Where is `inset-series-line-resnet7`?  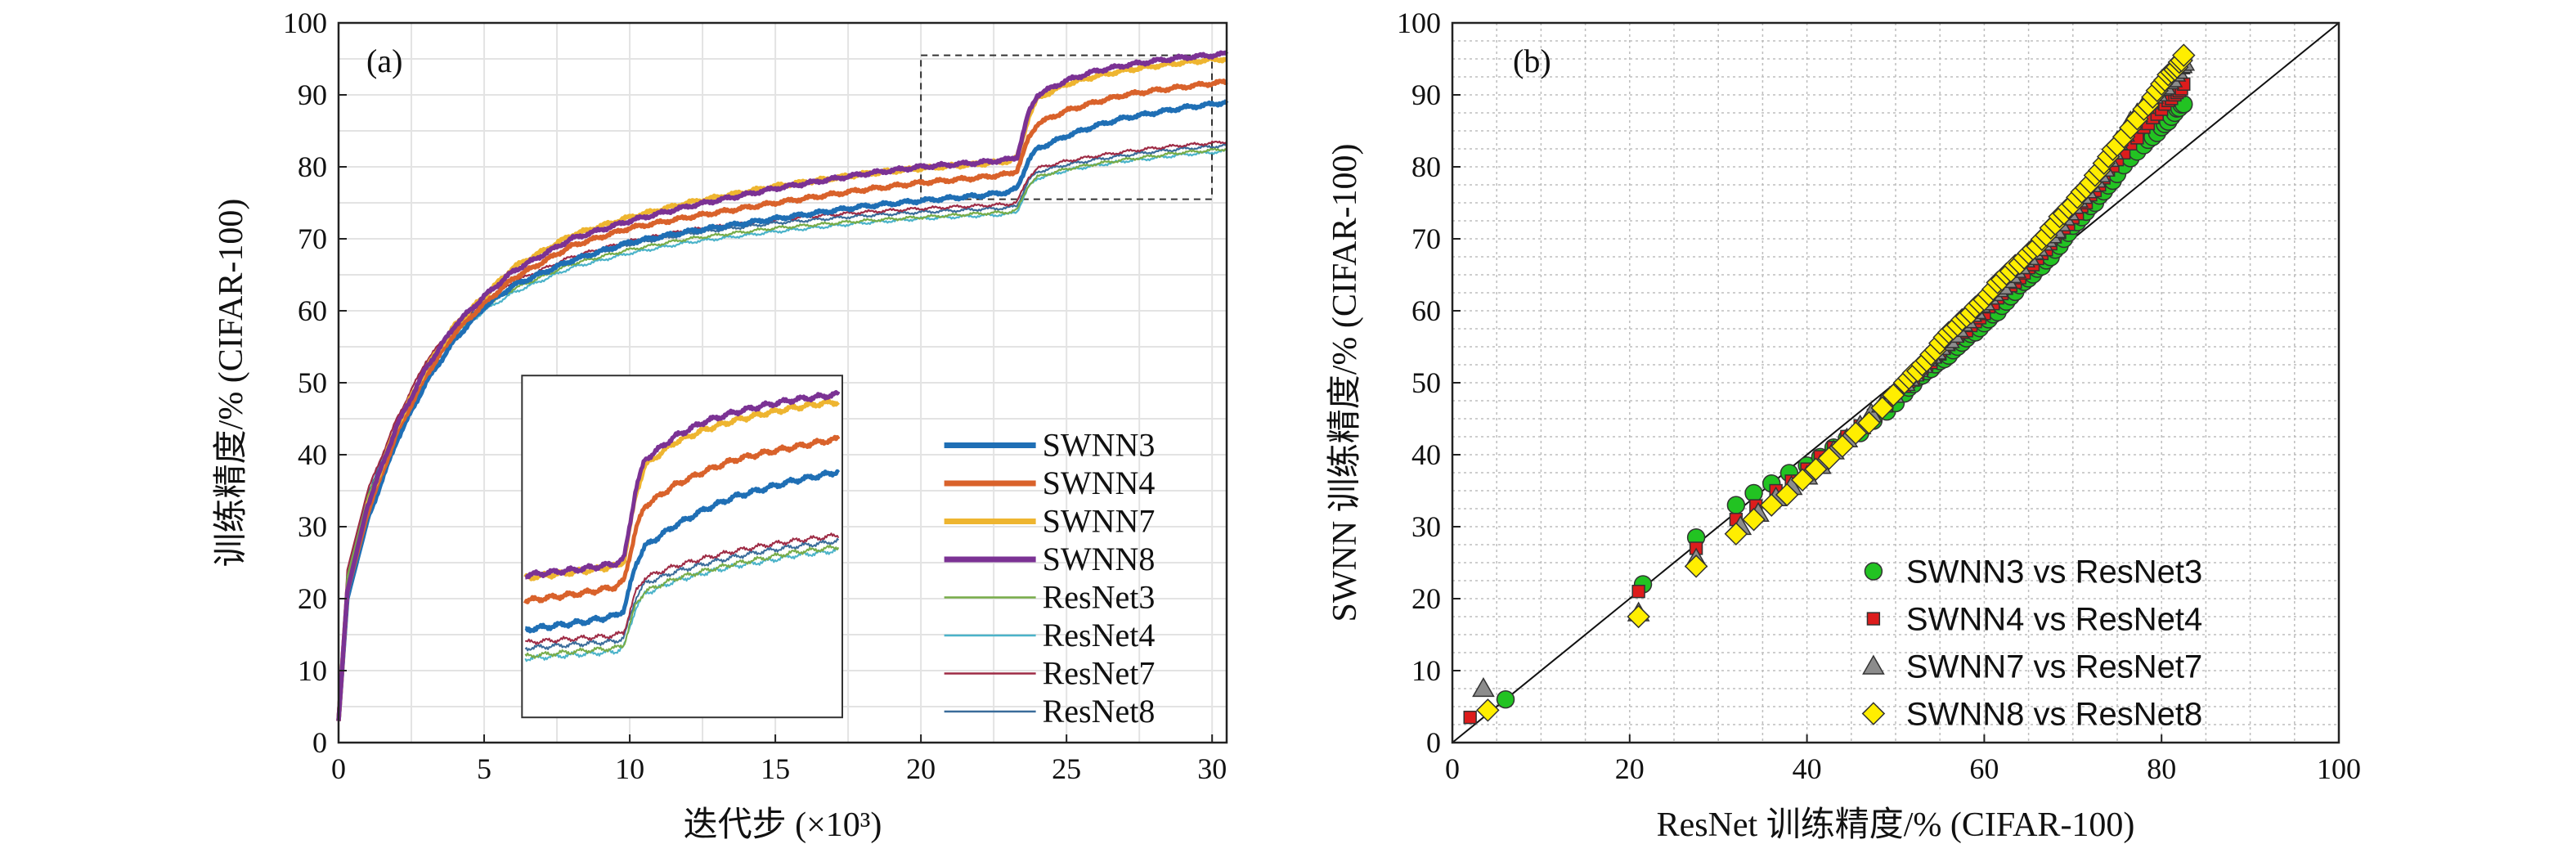
inset-series-line-resnet7 is located at coordinates (683, 588).